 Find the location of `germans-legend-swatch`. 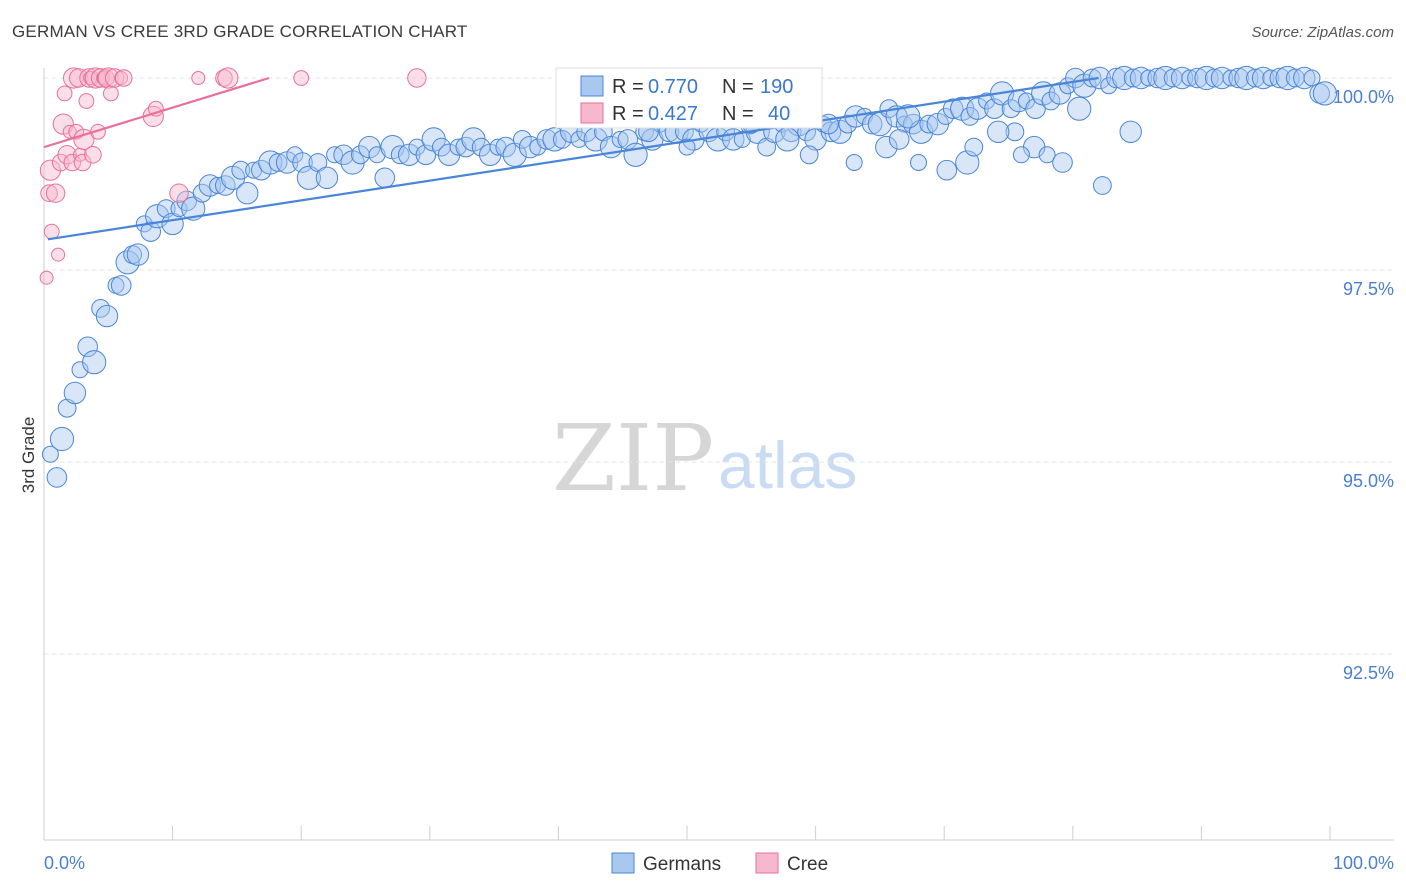

germans-legend-swatch is located at coordinates (592, 86).